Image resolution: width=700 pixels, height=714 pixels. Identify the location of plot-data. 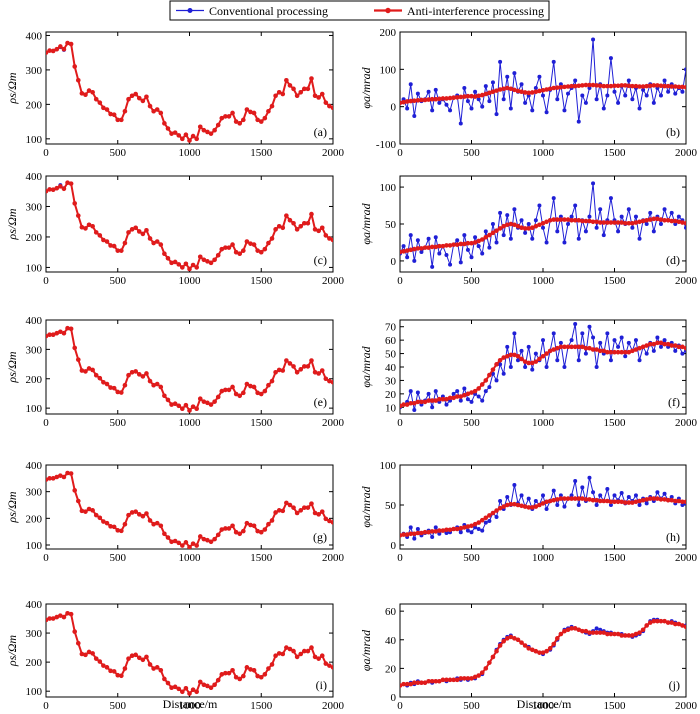
(543, 367).